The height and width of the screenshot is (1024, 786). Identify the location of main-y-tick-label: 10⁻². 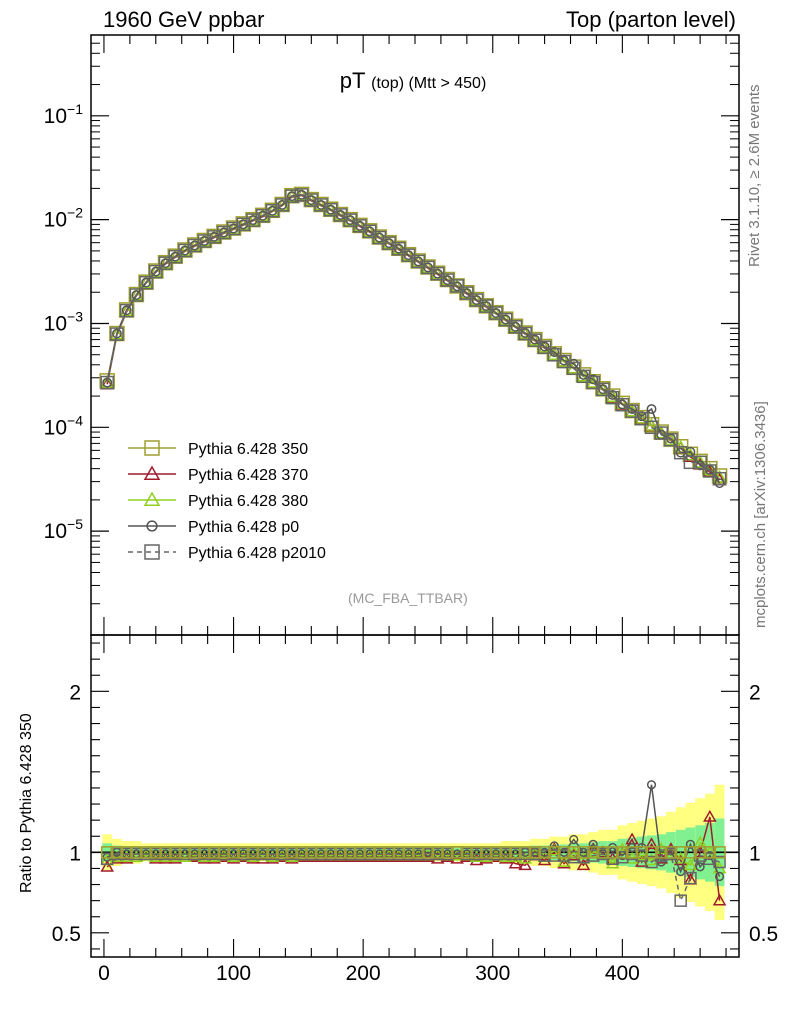
(64, 218).